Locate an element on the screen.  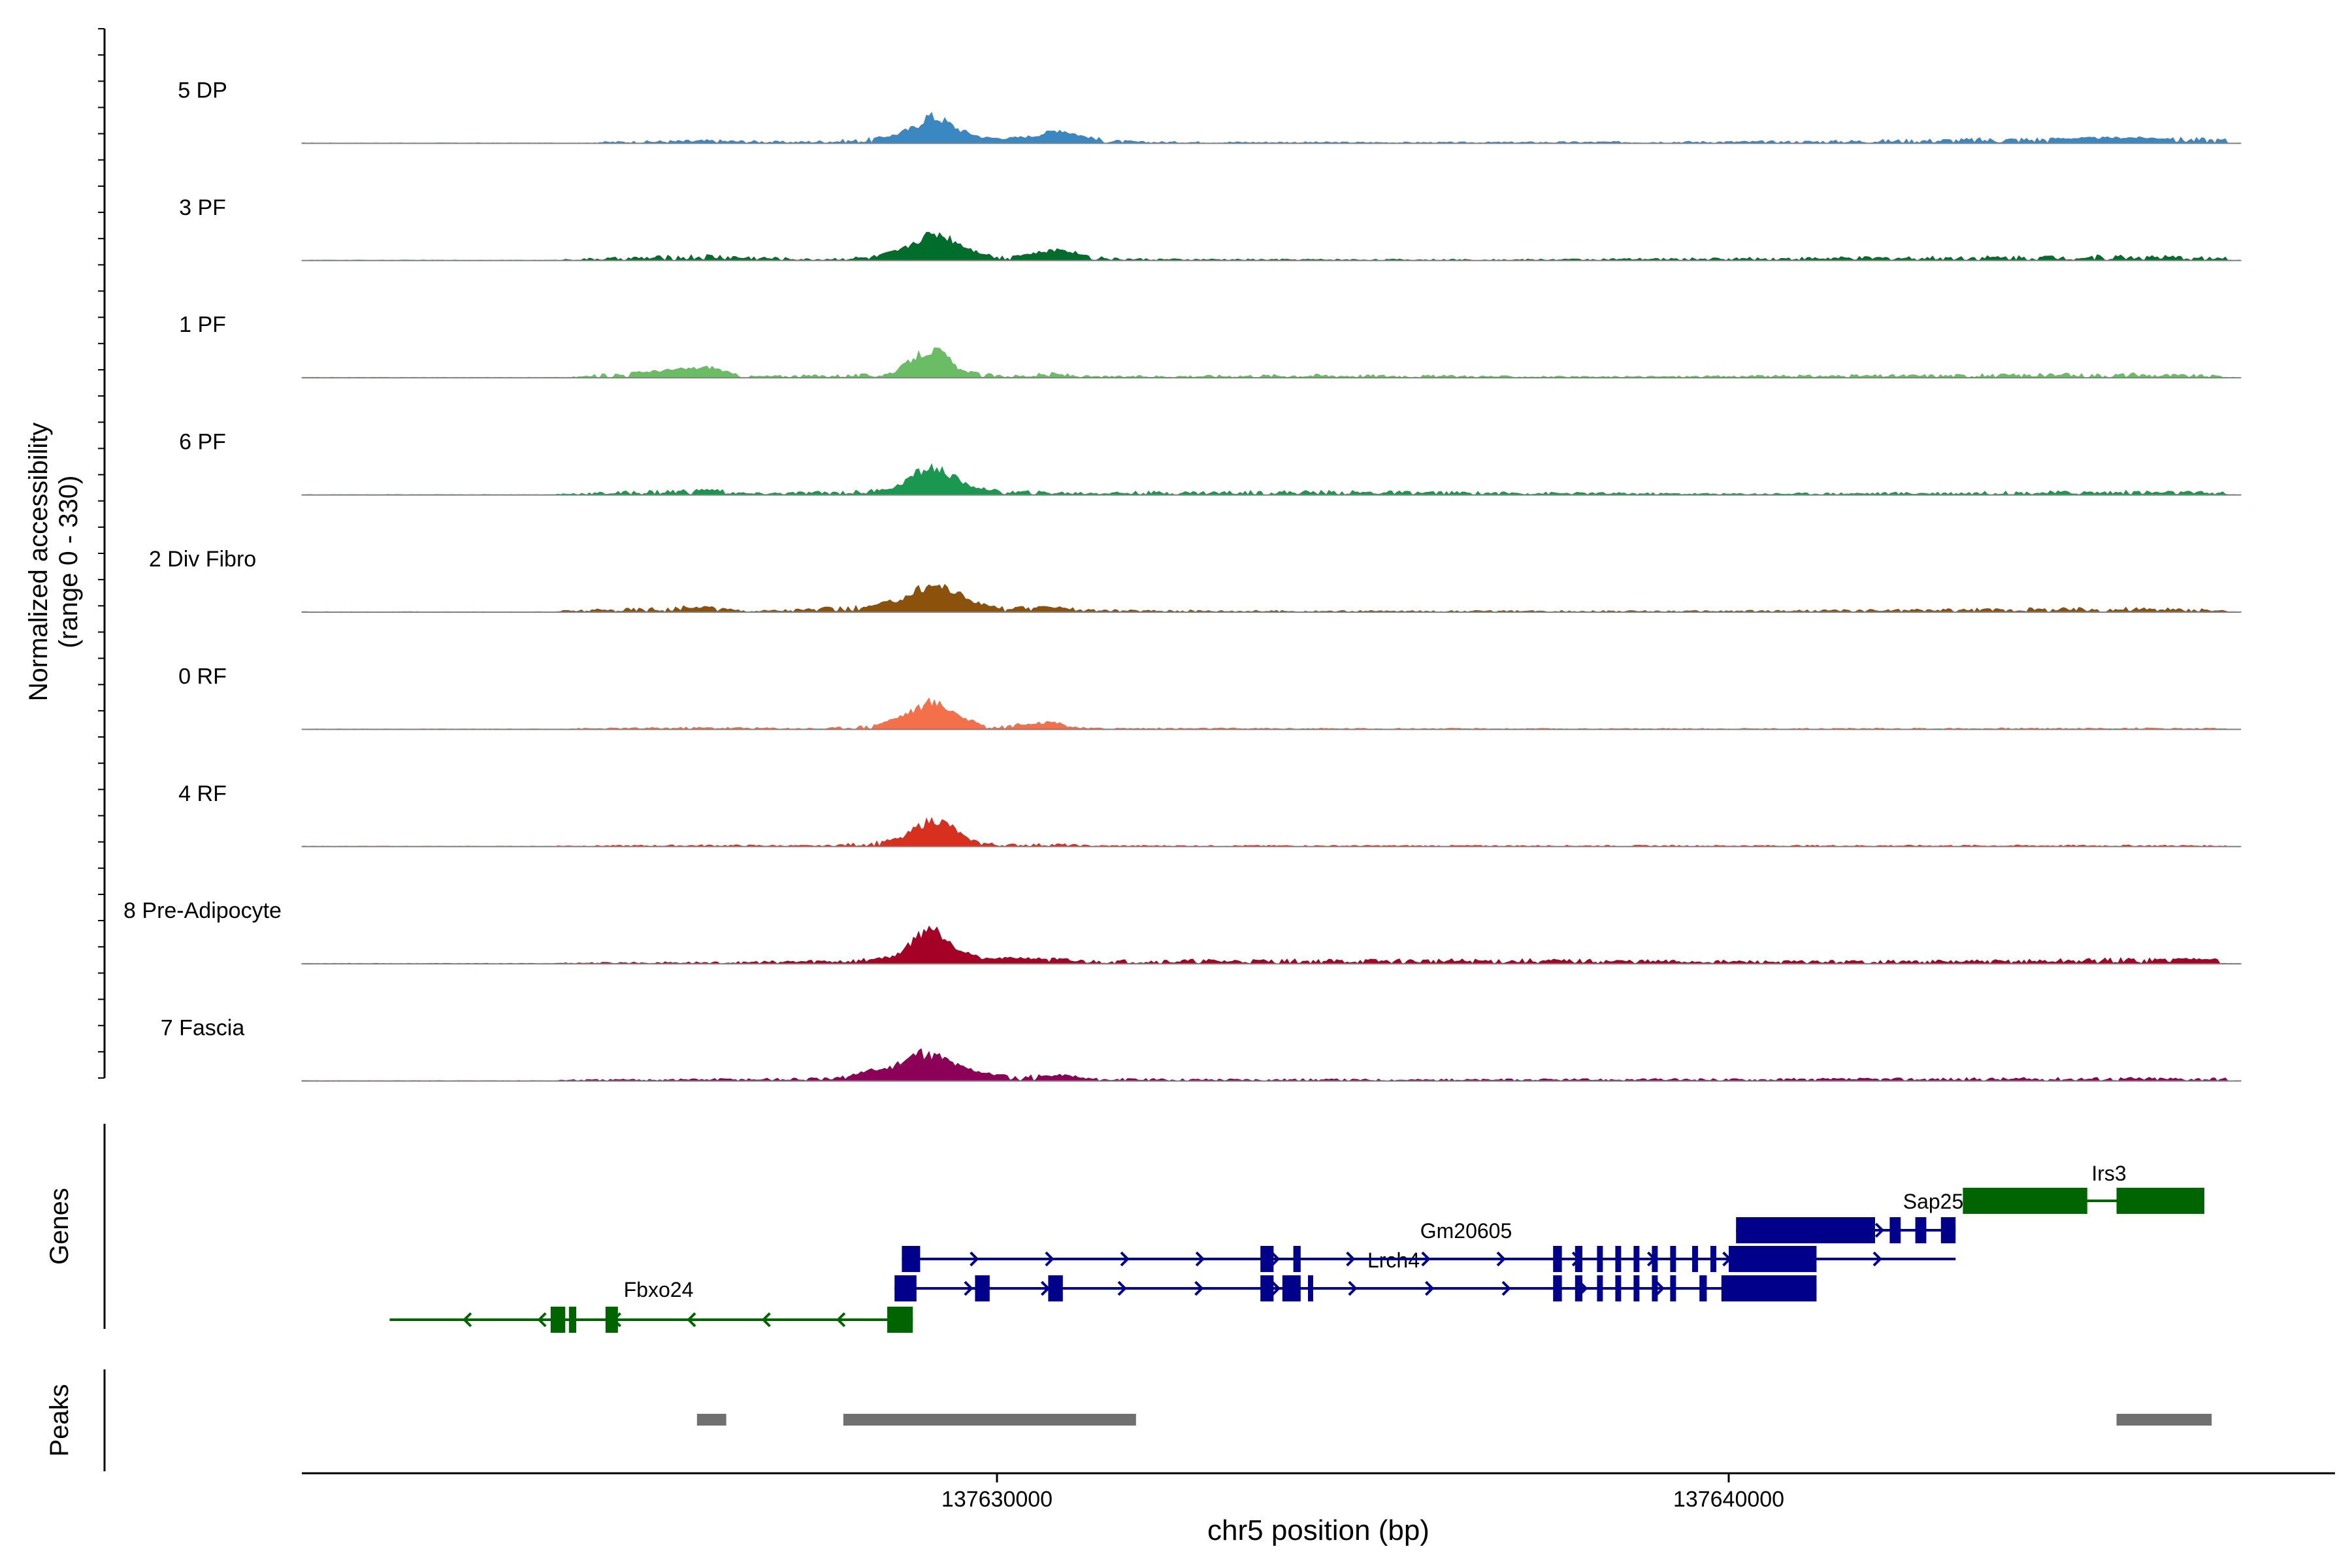
coverage-area-7-fascia is located at coordinates (1271, 1065).